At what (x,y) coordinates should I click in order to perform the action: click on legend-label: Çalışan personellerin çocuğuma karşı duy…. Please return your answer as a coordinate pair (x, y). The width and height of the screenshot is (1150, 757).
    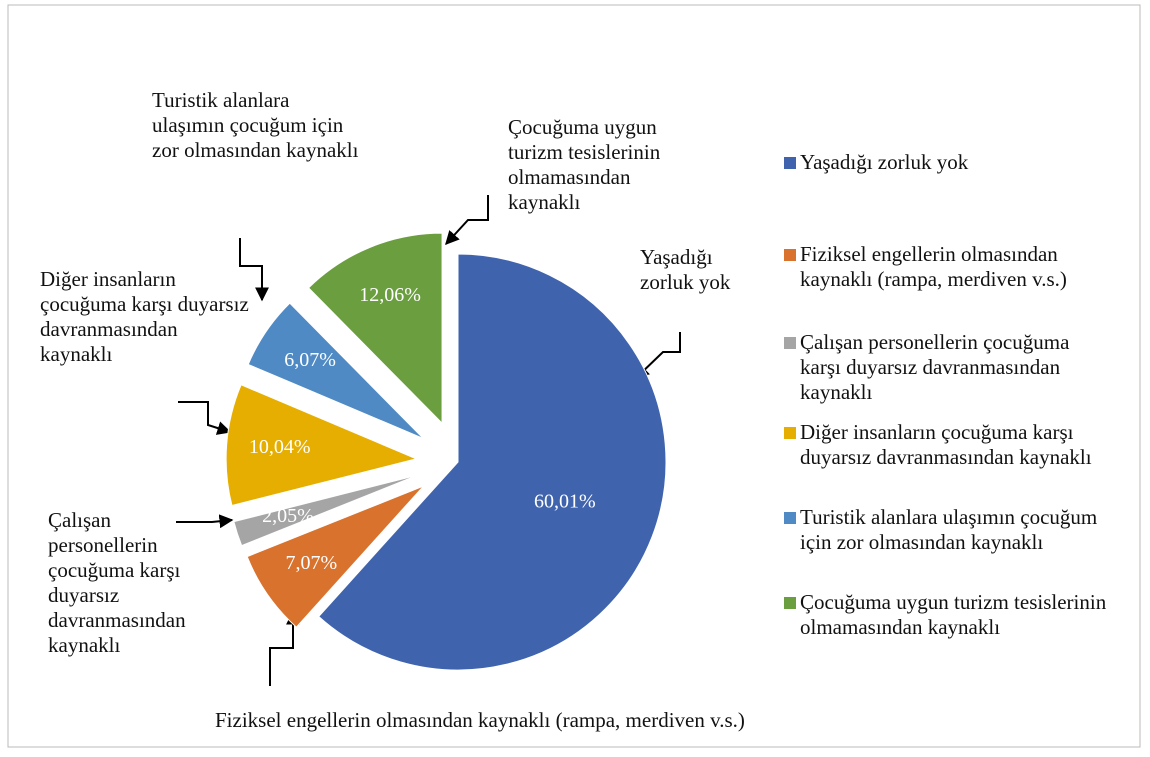
    Looking at the image, I should click on (935, 367).